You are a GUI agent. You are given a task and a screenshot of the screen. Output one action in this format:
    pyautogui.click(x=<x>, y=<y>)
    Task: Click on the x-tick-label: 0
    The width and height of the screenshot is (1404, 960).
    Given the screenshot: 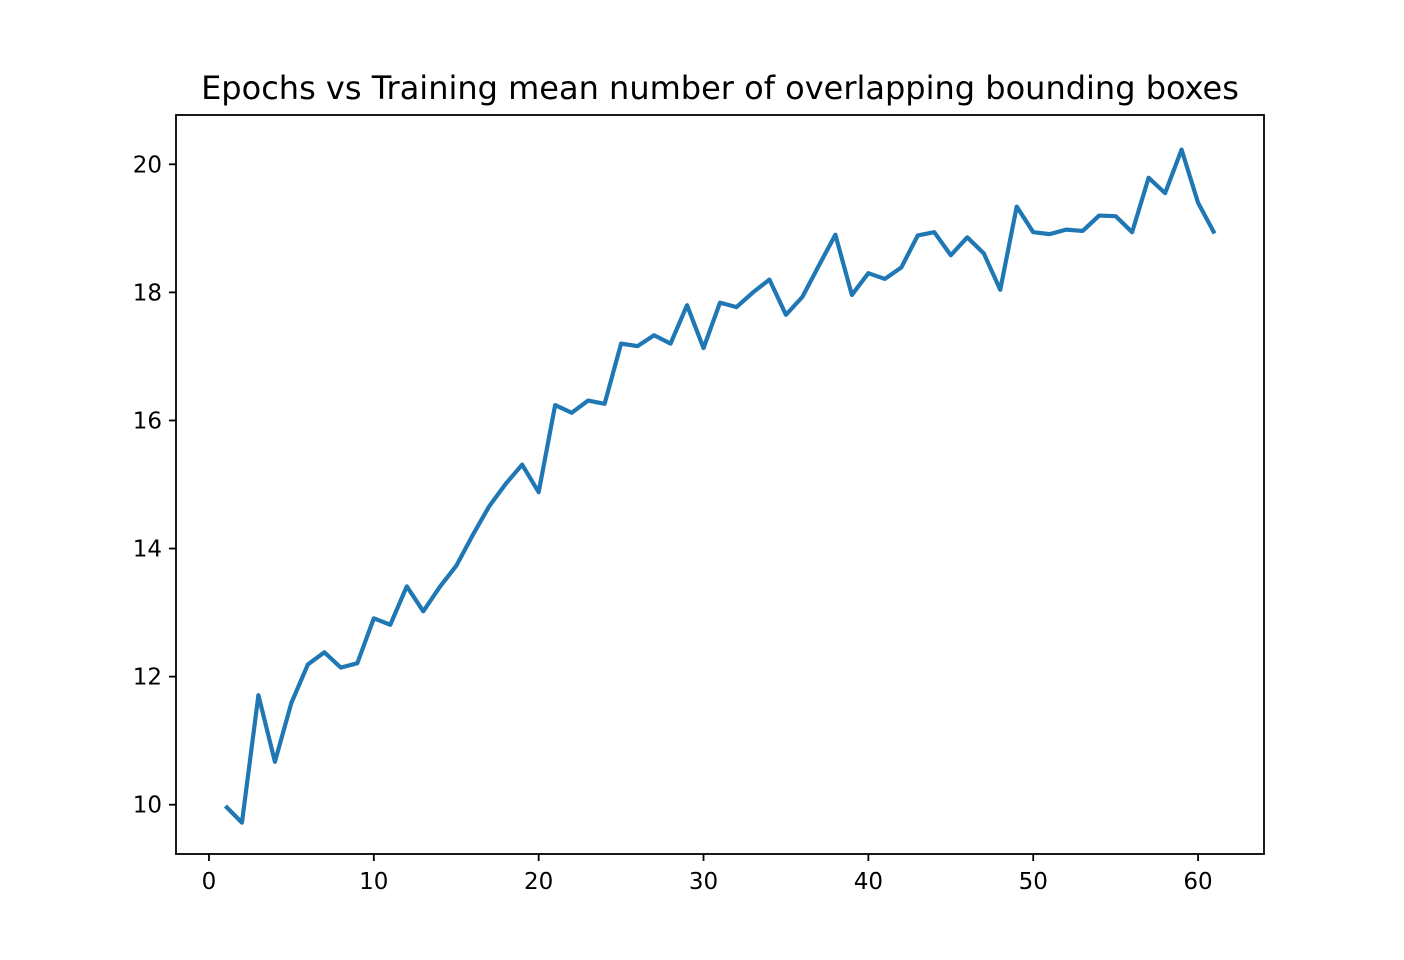 What is the action you would take?
    pyautogui.click(x=209, y=882)
    